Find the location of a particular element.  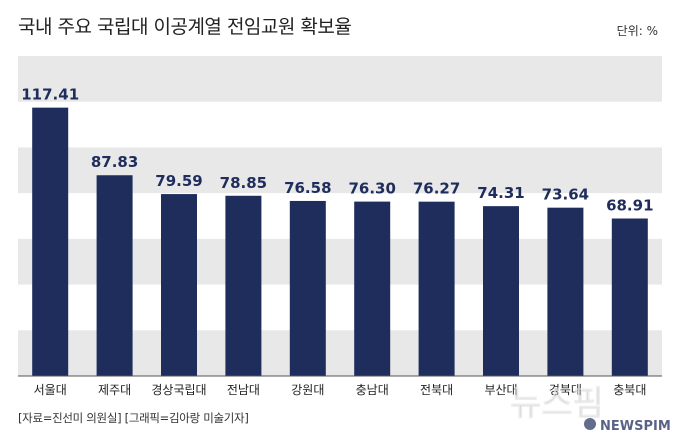

category-label: 전북대 is located at coordinates (436, 390).